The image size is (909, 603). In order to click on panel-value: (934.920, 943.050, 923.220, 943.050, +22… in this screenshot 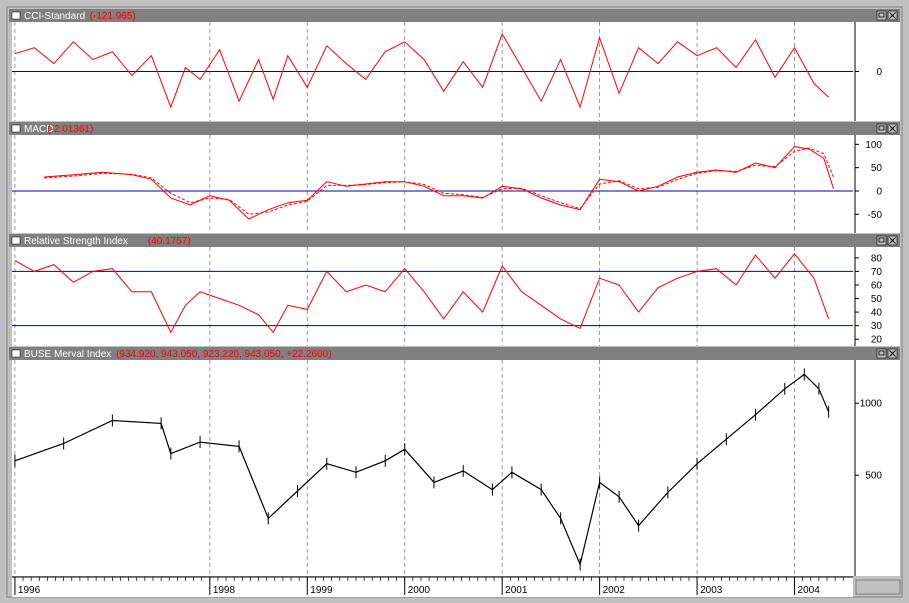, I will do `click(223, 354)`.